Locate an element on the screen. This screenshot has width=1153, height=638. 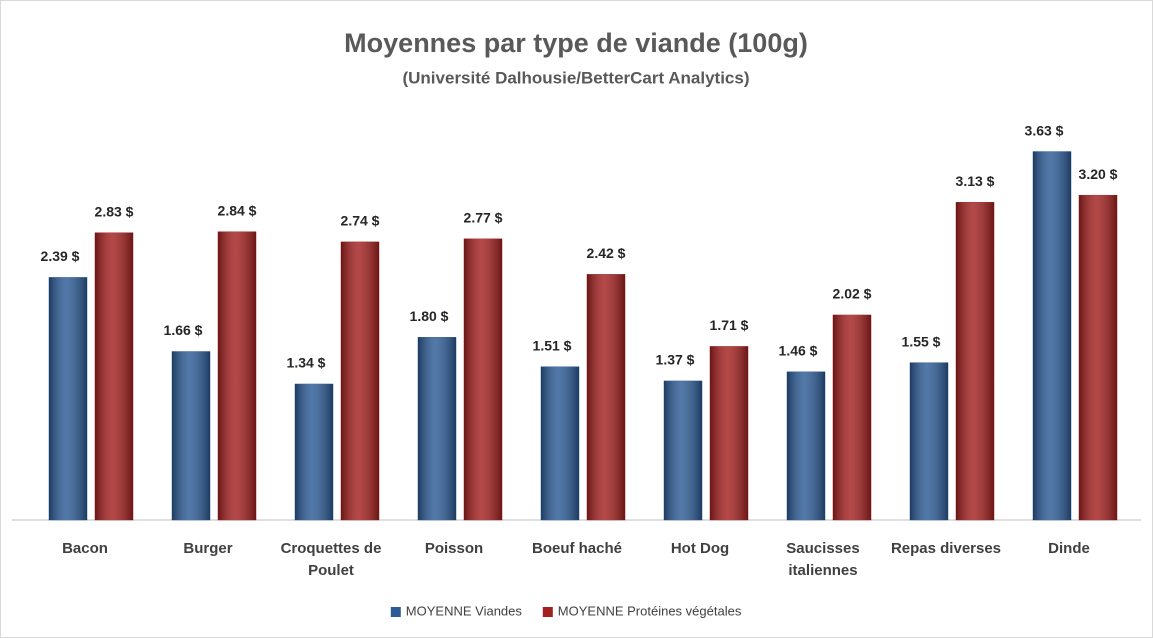
data-label: 2.74 $ is located at coordinates (360, 221).